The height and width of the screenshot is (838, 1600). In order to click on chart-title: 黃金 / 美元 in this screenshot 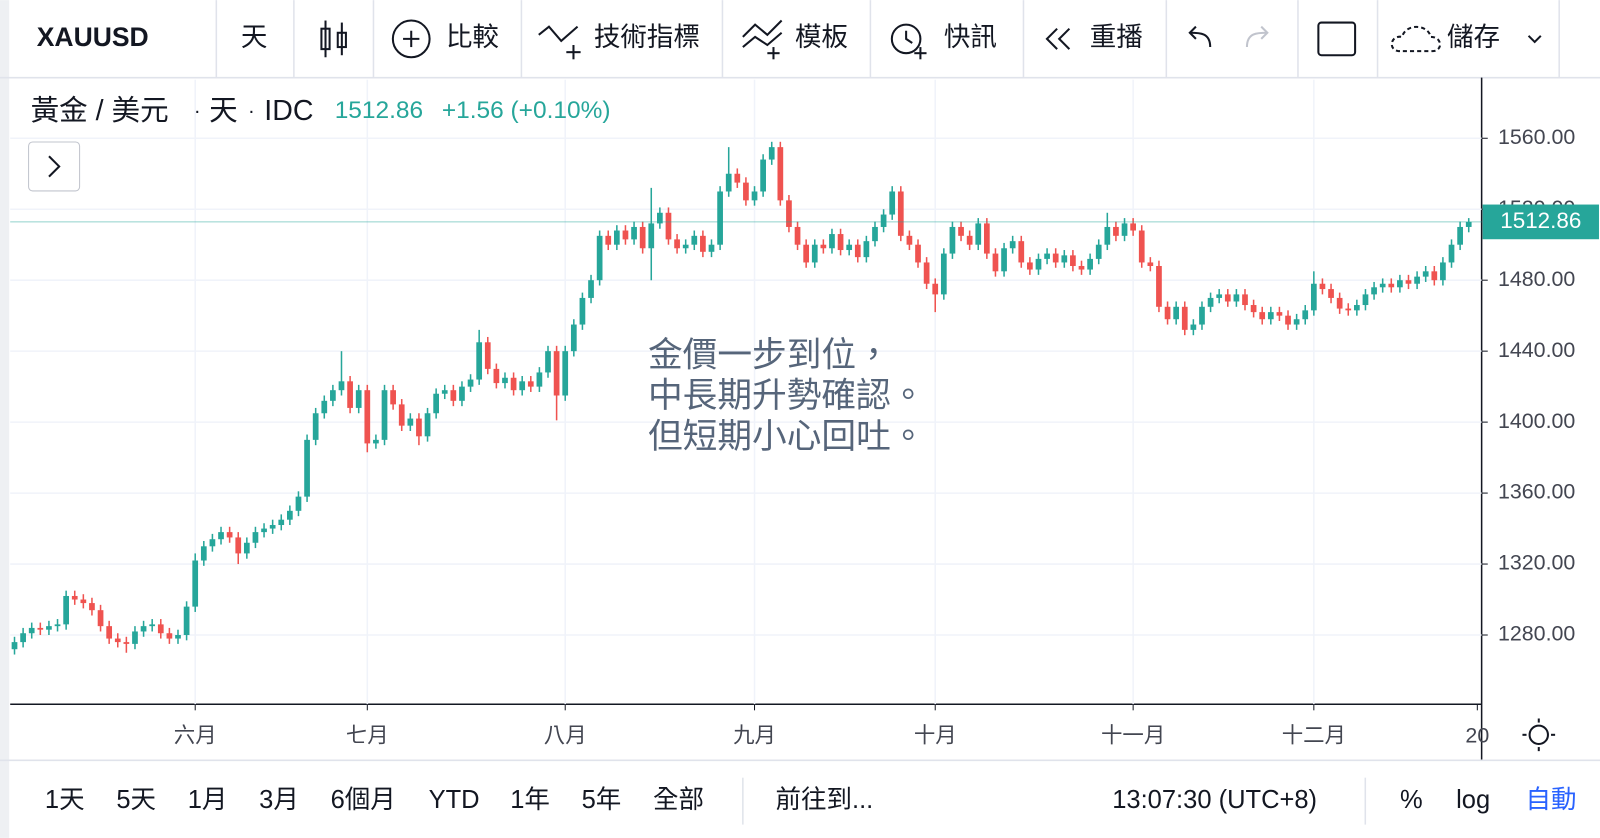, I will do `click(100, 111)`.